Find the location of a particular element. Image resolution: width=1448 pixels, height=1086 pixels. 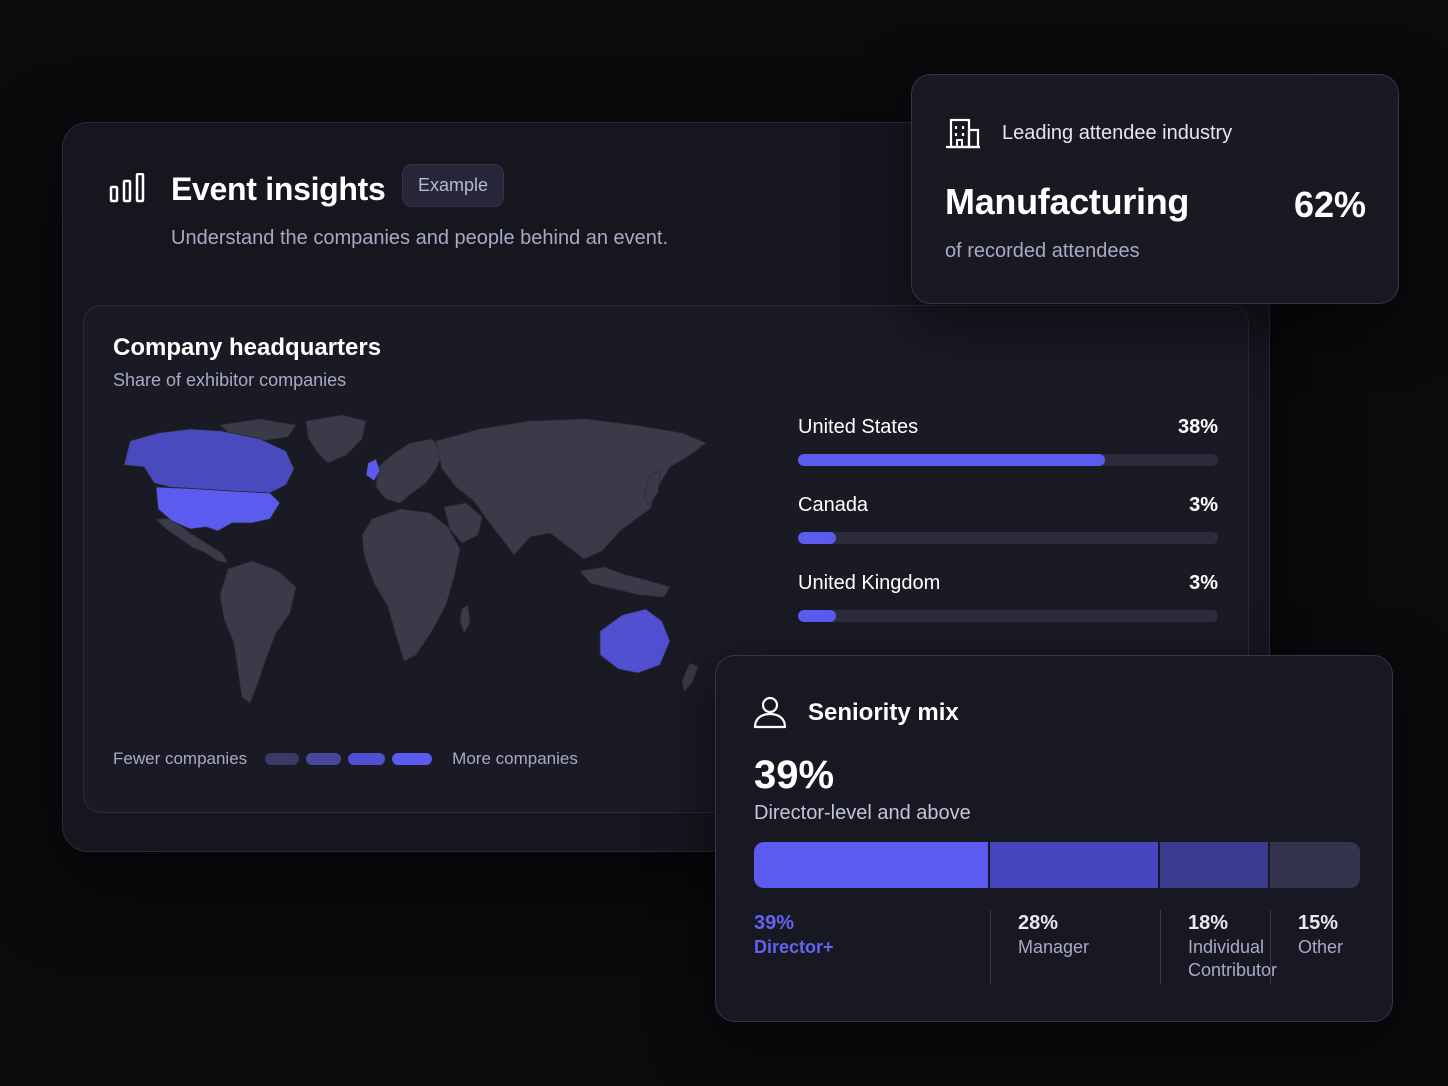

legend-swatches is located at coordinates (349, 759).